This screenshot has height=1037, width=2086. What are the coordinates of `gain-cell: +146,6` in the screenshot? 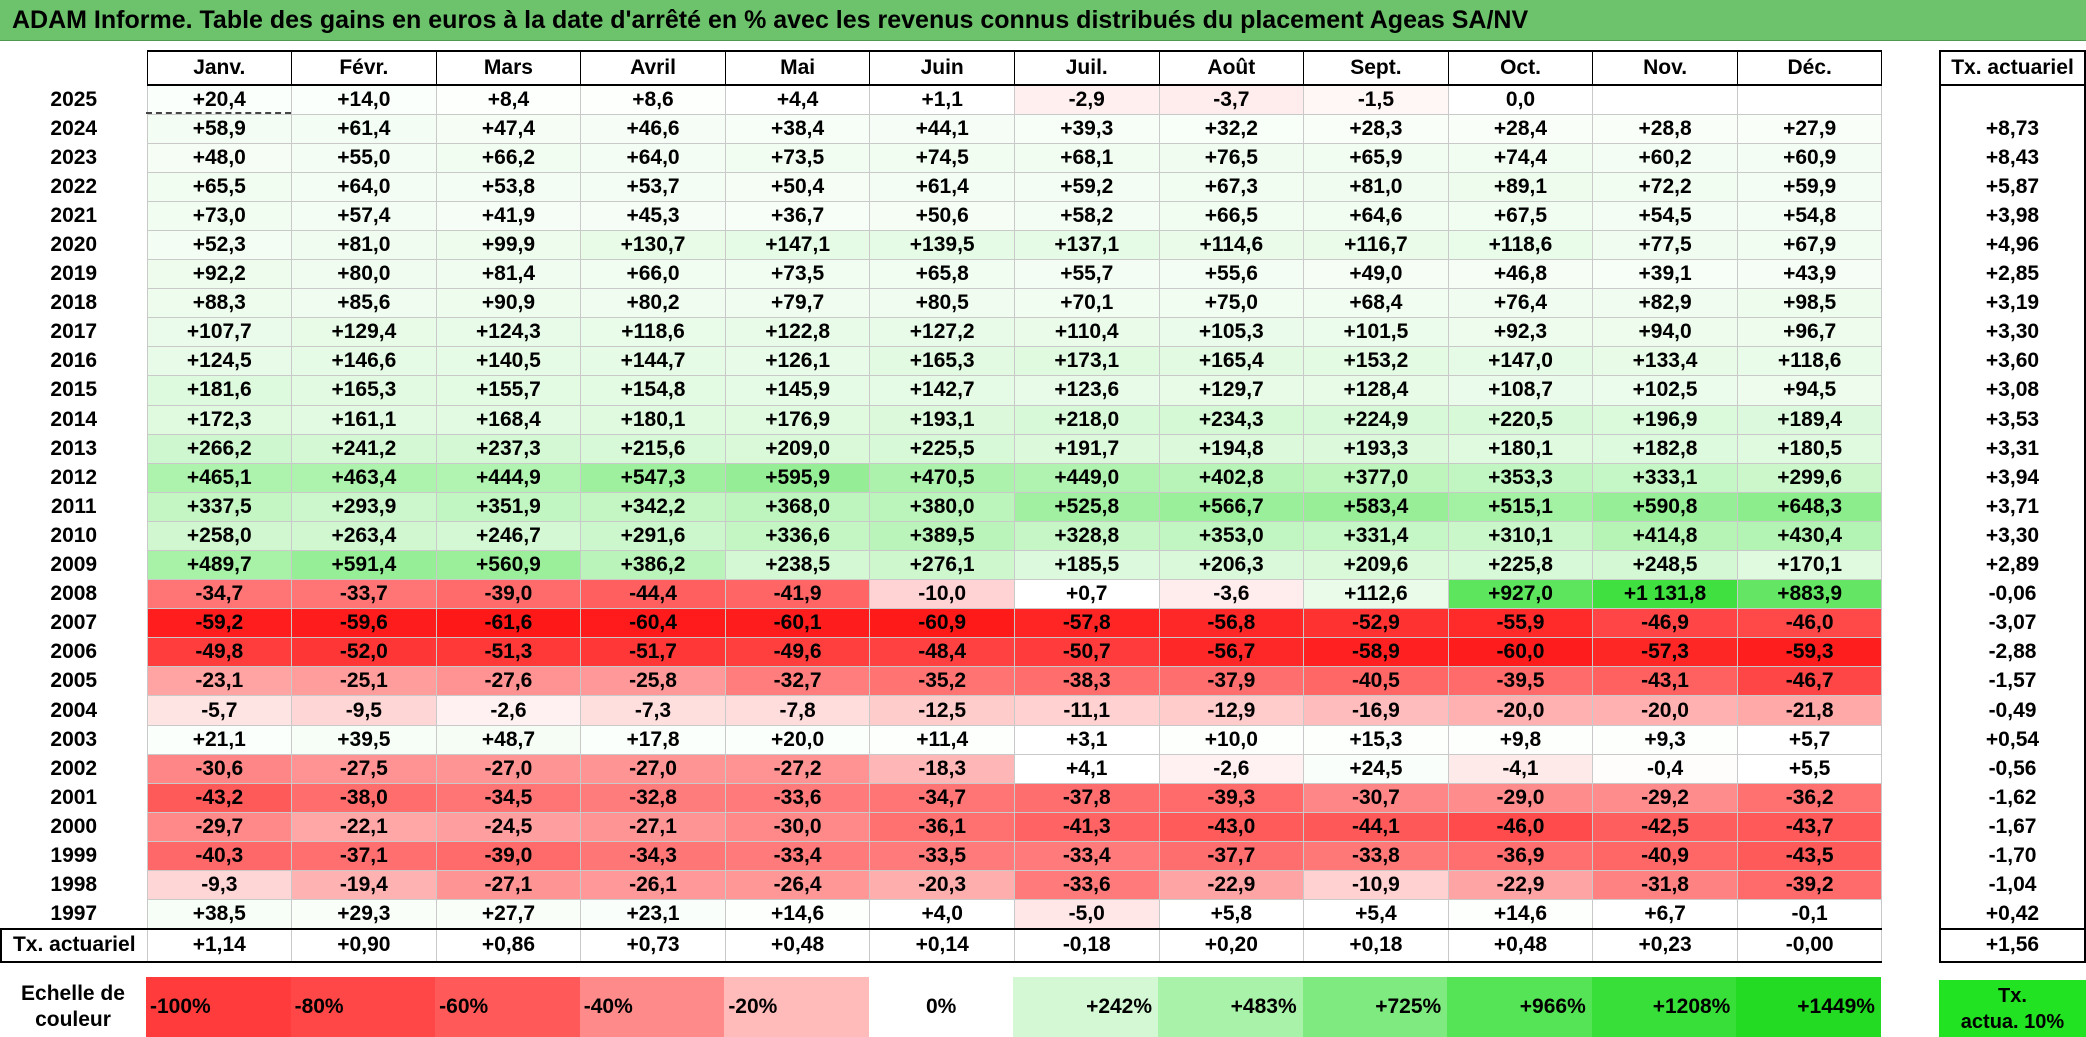 It's located at (364, 361).